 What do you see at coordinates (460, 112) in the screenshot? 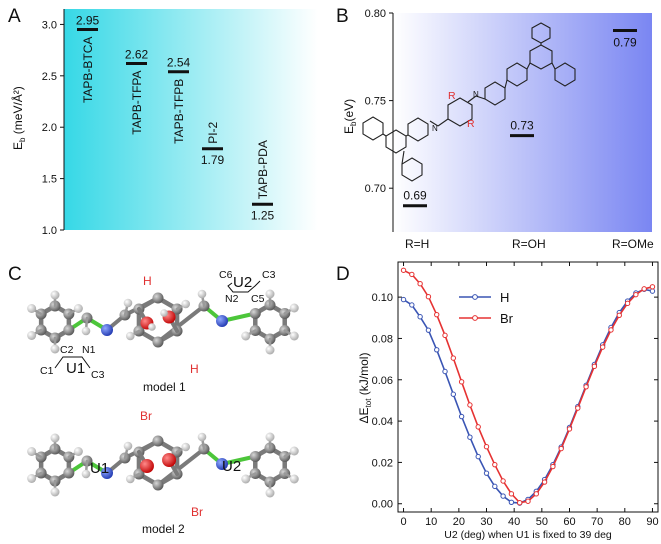
I see `central-ring` at bounding box center [460, 112].